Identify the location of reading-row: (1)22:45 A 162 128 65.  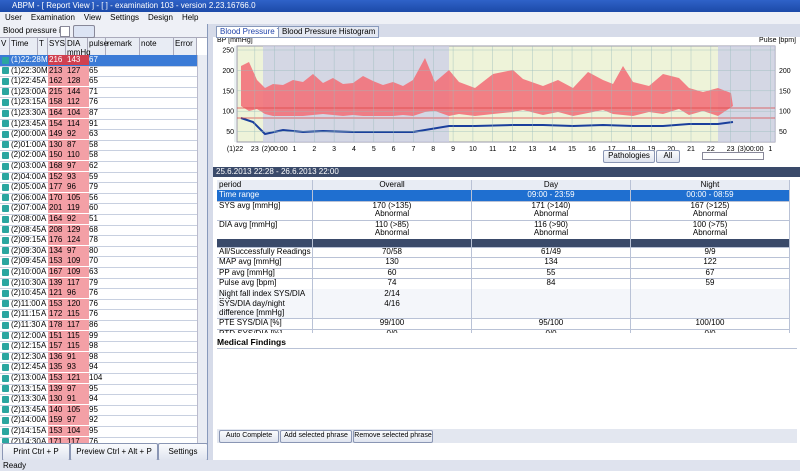
(98, 82).